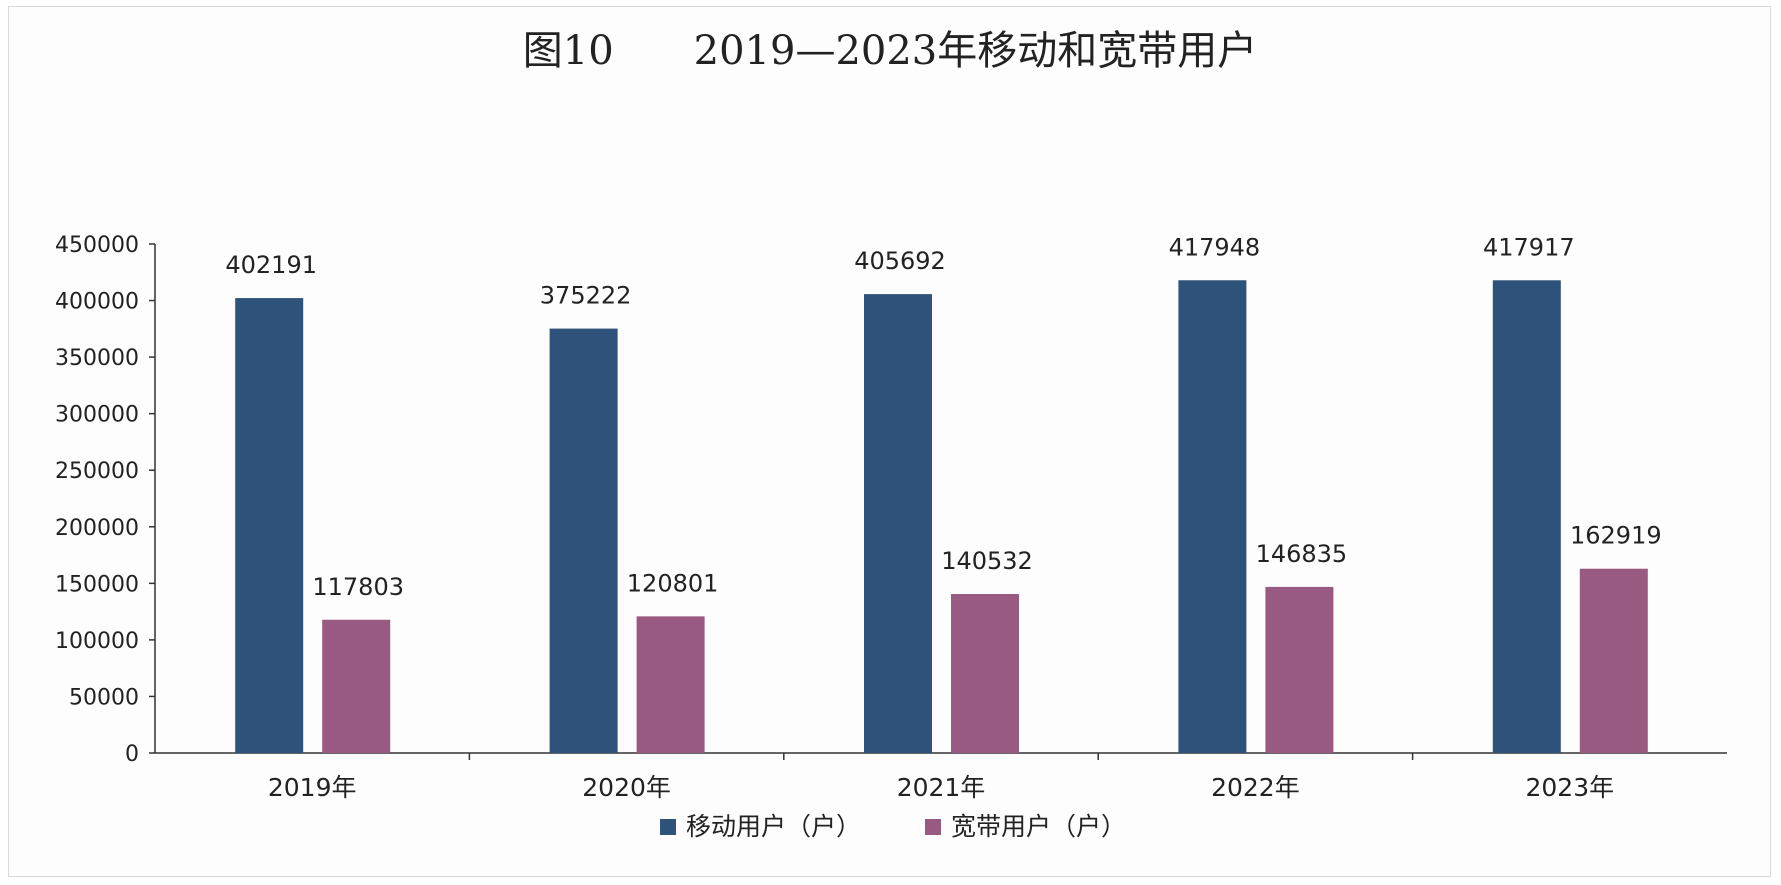 The image size is (1781, 885). Describe the element at coordinates (97, 584) in the screenshot. I see `y-tick-label: 150000` at that location.